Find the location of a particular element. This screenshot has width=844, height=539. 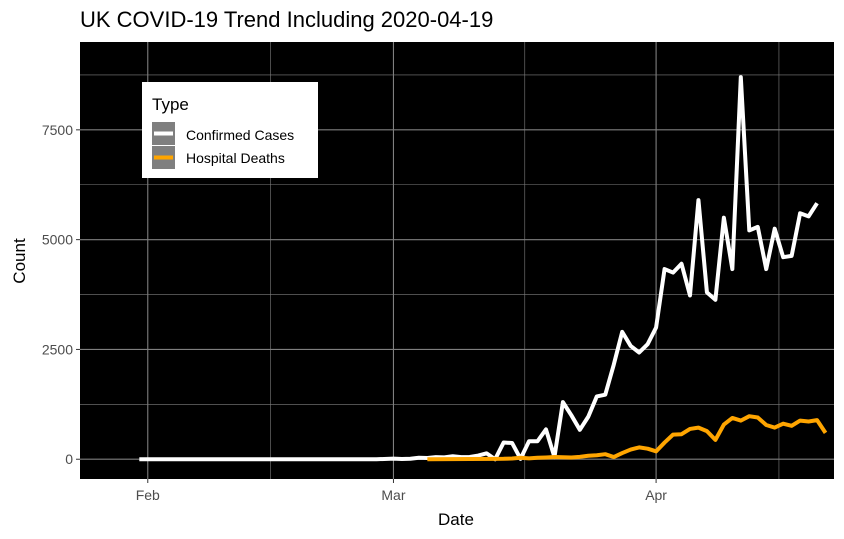

legend-item-confirmed: Confirmed Cases is located at coordinates (223, 133).